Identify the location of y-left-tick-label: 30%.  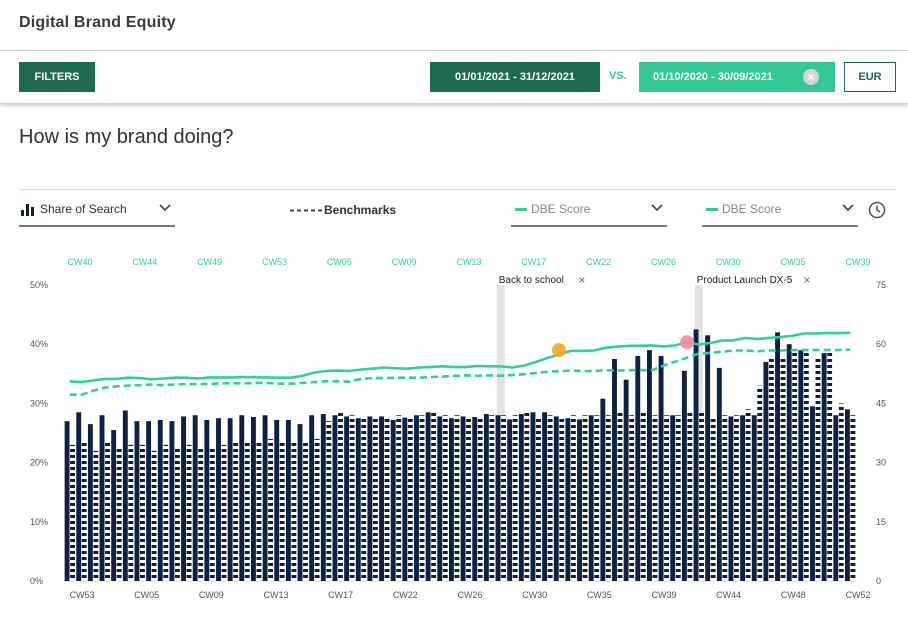
(39, 403).